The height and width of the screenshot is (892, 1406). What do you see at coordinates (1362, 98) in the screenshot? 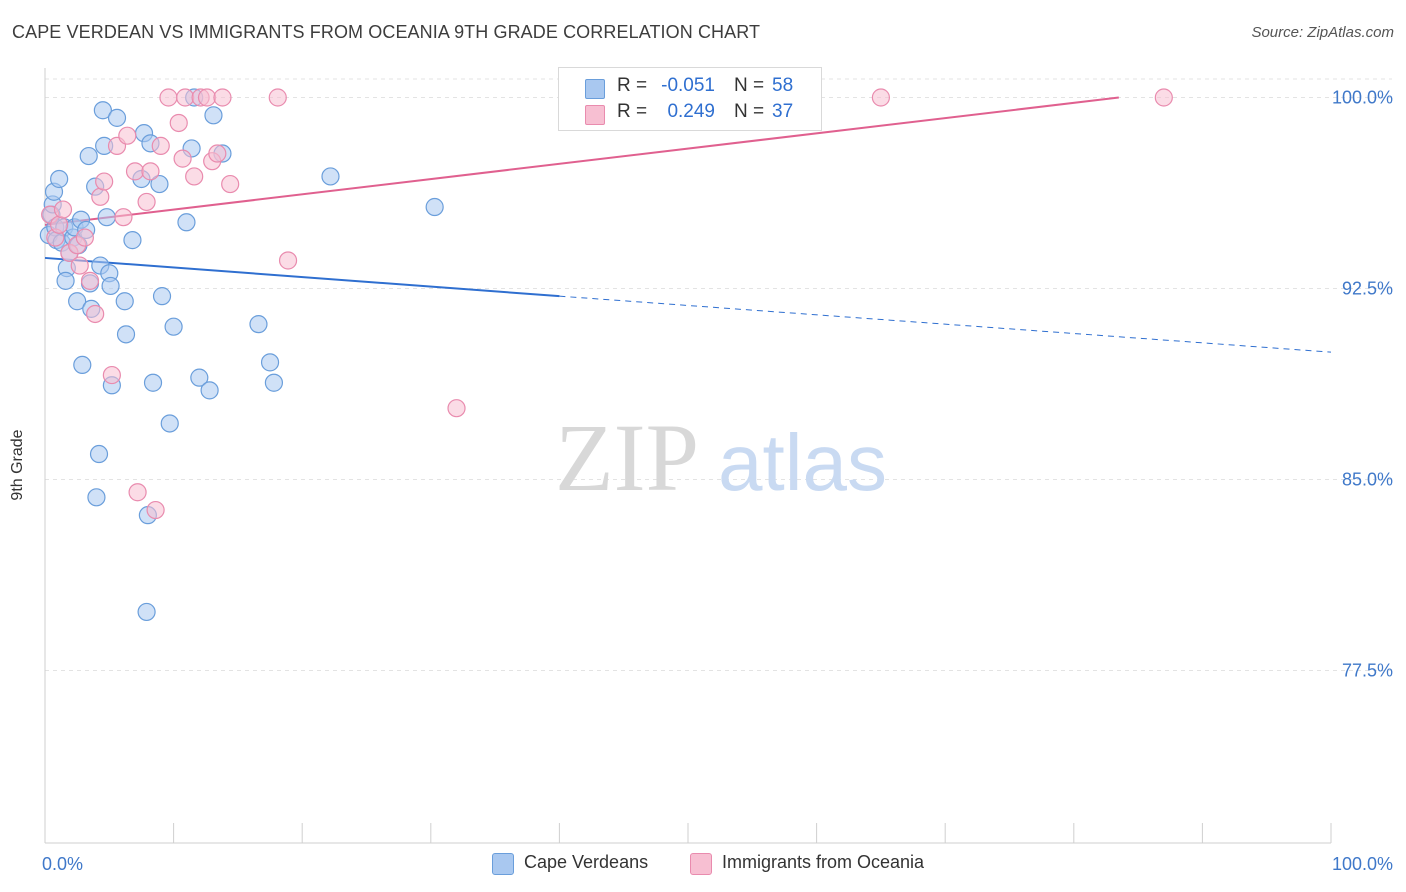
I see `y-tick-label: 100.0%` at bounding box center [1362, 98].